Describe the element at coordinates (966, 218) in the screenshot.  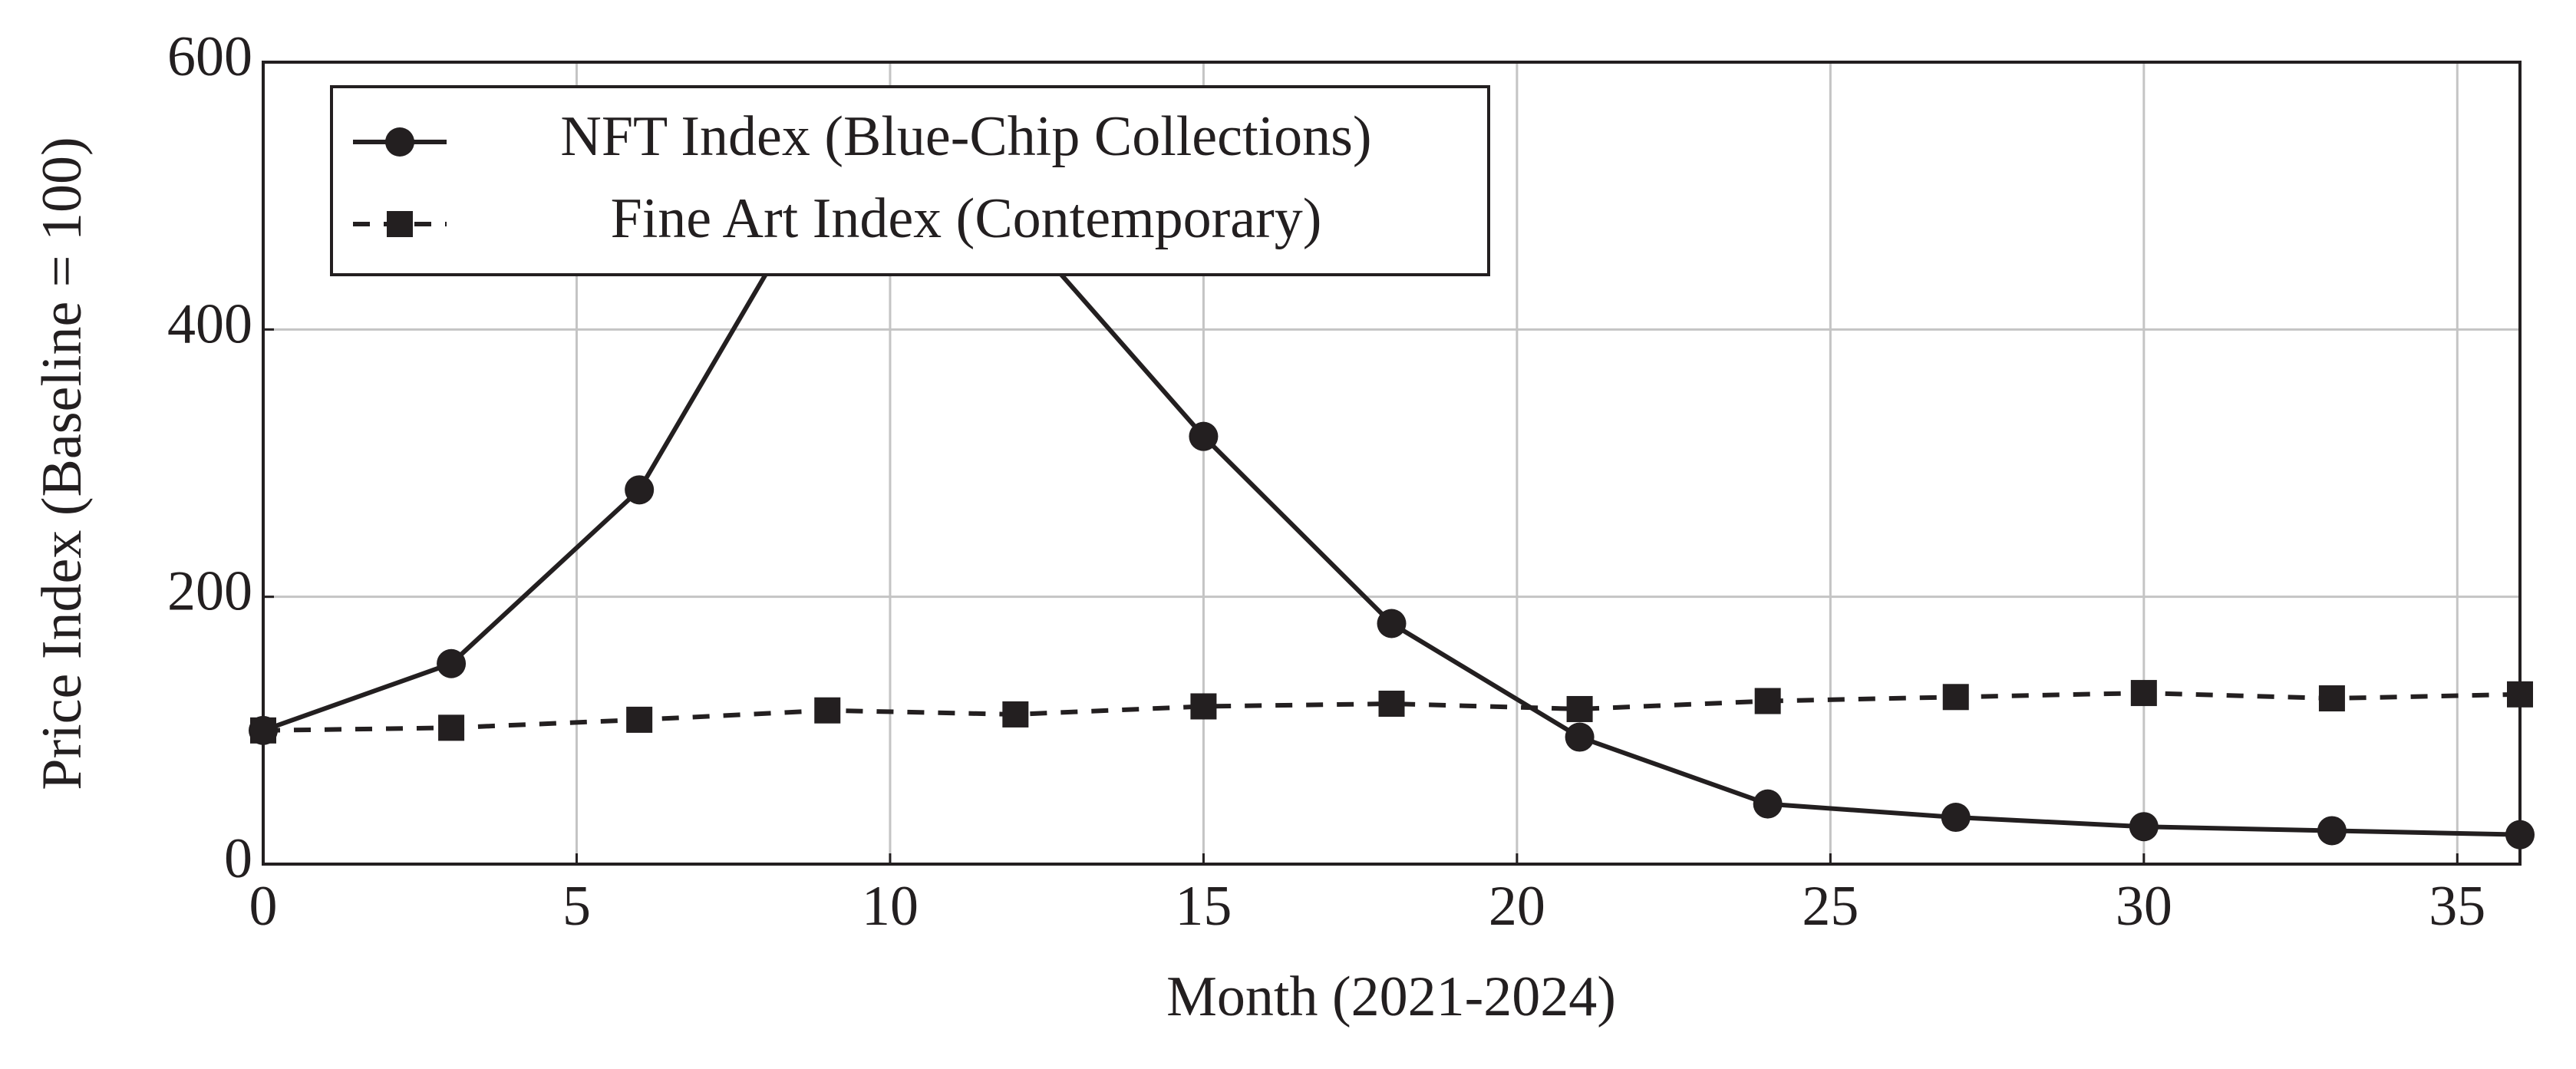
I see `legend-label: Fine Art Index (Contemporary)` at that location.